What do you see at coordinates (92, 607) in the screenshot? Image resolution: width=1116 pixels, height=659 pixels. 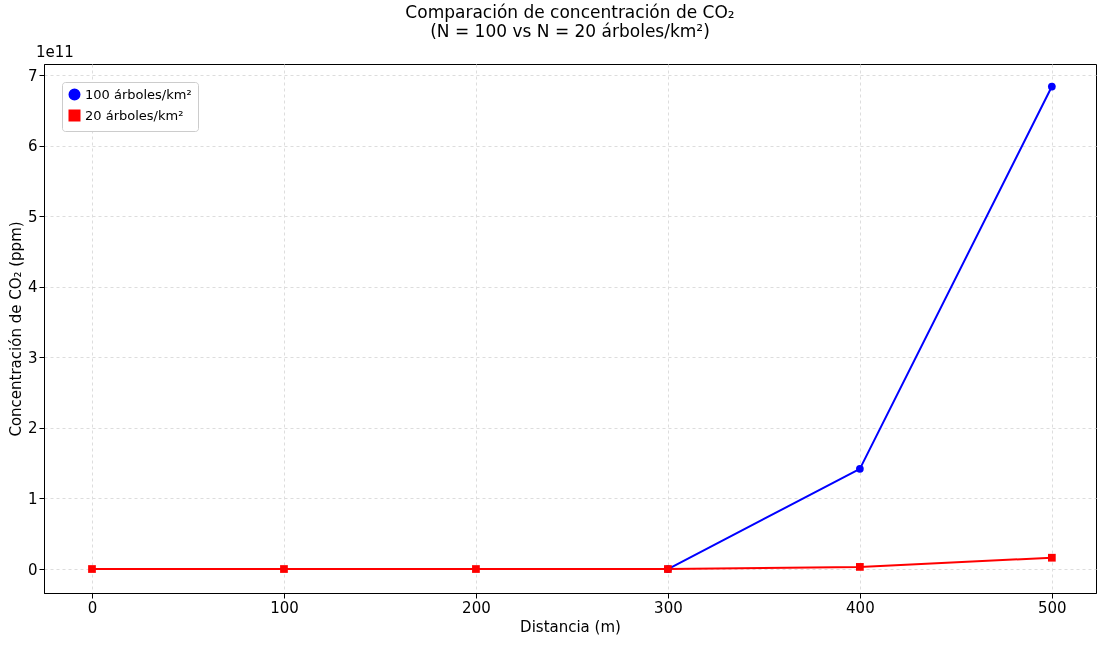 I see `x-tick-label: 0` at bounding box center [92, 607].